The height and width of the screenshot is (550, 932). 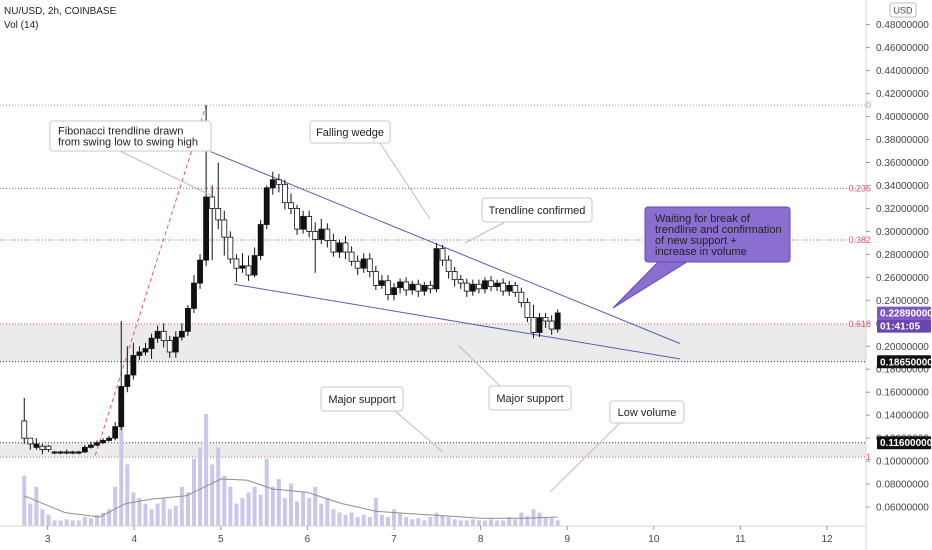 I want to click on price-tick-label: 0.32000000, so click(x=902, y=209).